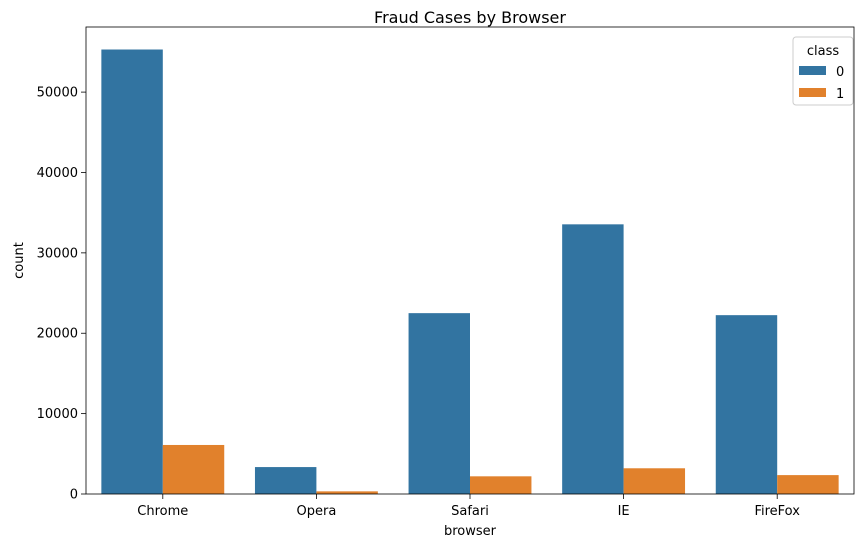  What do you see at coordinates (57, 334) in the screenshot?
I see `y-tick-label: 20000` at bounding box center [57, 334].